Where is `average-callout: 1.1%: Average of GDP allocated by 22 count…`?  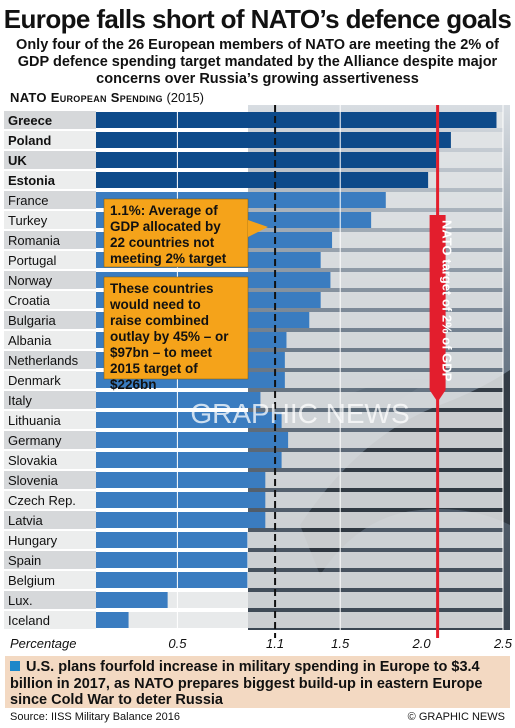 average-callout: 1.1%: Average of GDP allocated by 22 count… is located at coordinates (185, 233).